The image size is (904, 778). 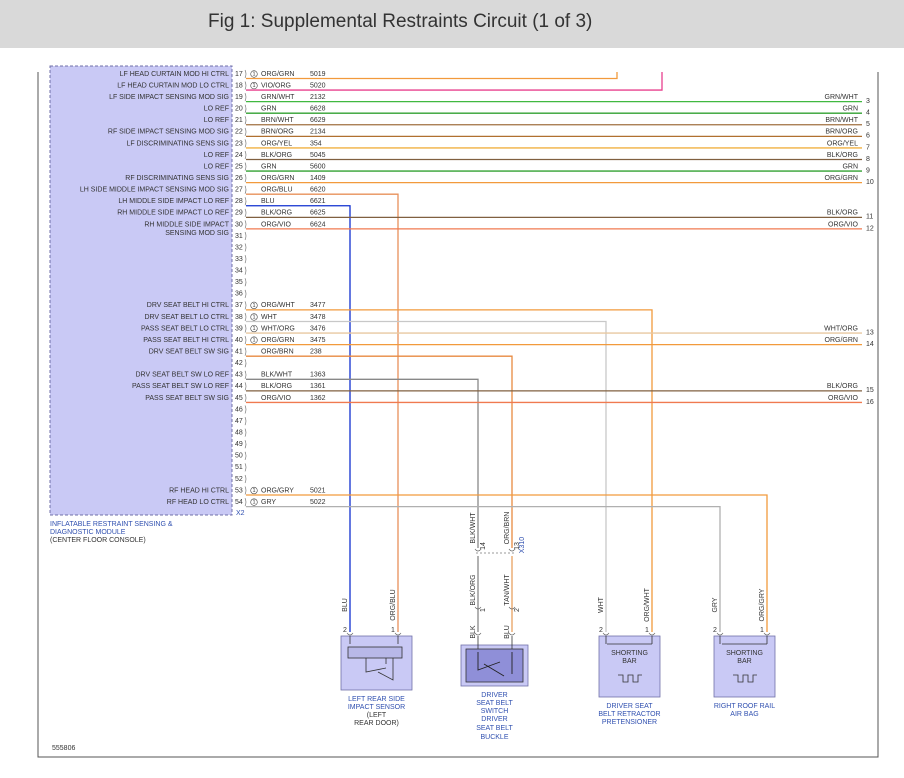 I want to click on pin-label: RH MIDDLE SIDE IMPACT, so click(x=186, y=224).